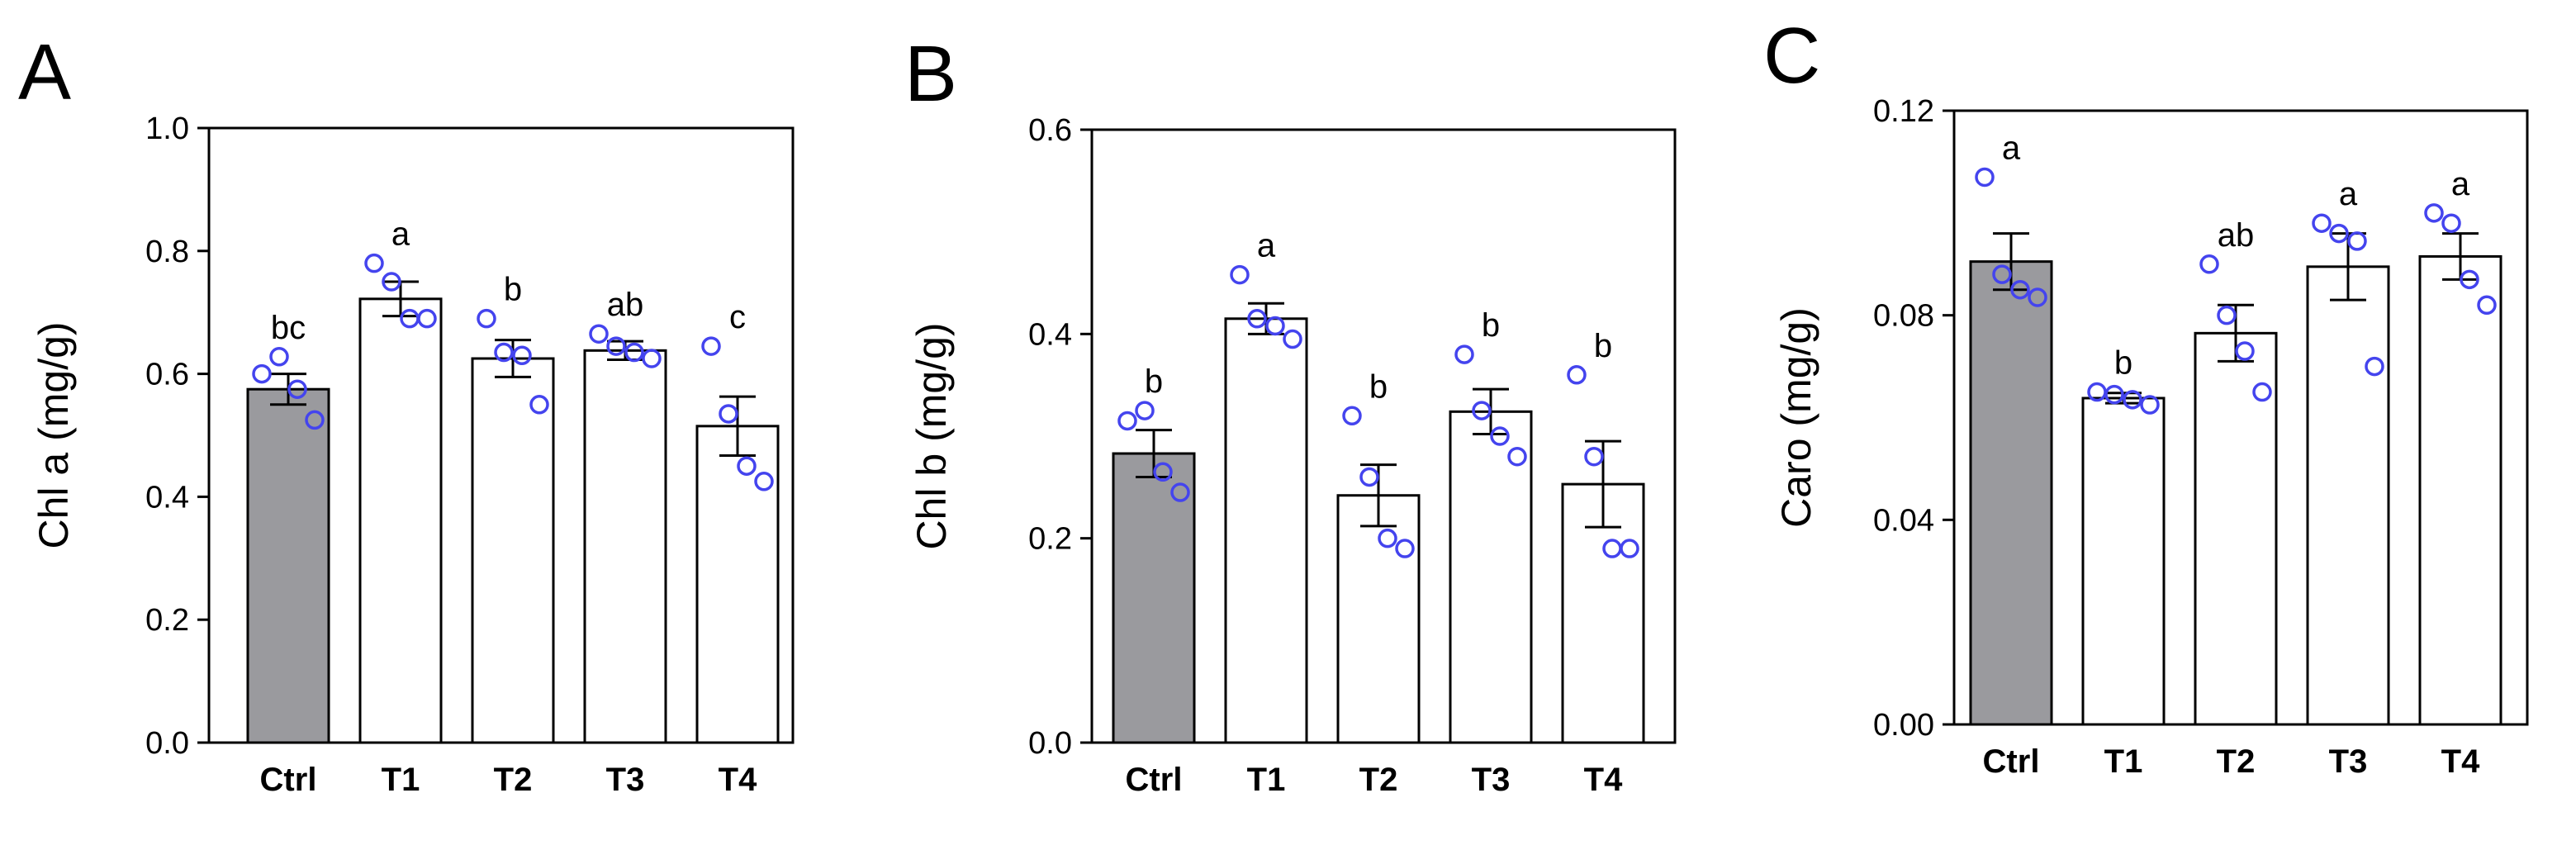 This screenshot has width=2576, height=850. Describe the element at coordinates (930, 74) in the screenshot. I see `panel-letter: B` at that location.